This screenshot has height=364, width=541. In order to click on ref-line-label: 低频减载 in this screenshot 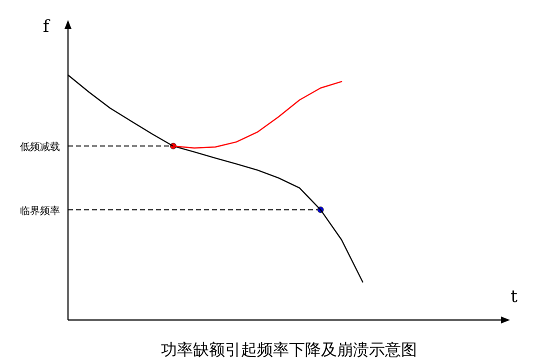, I will do `click(40, 147)`.